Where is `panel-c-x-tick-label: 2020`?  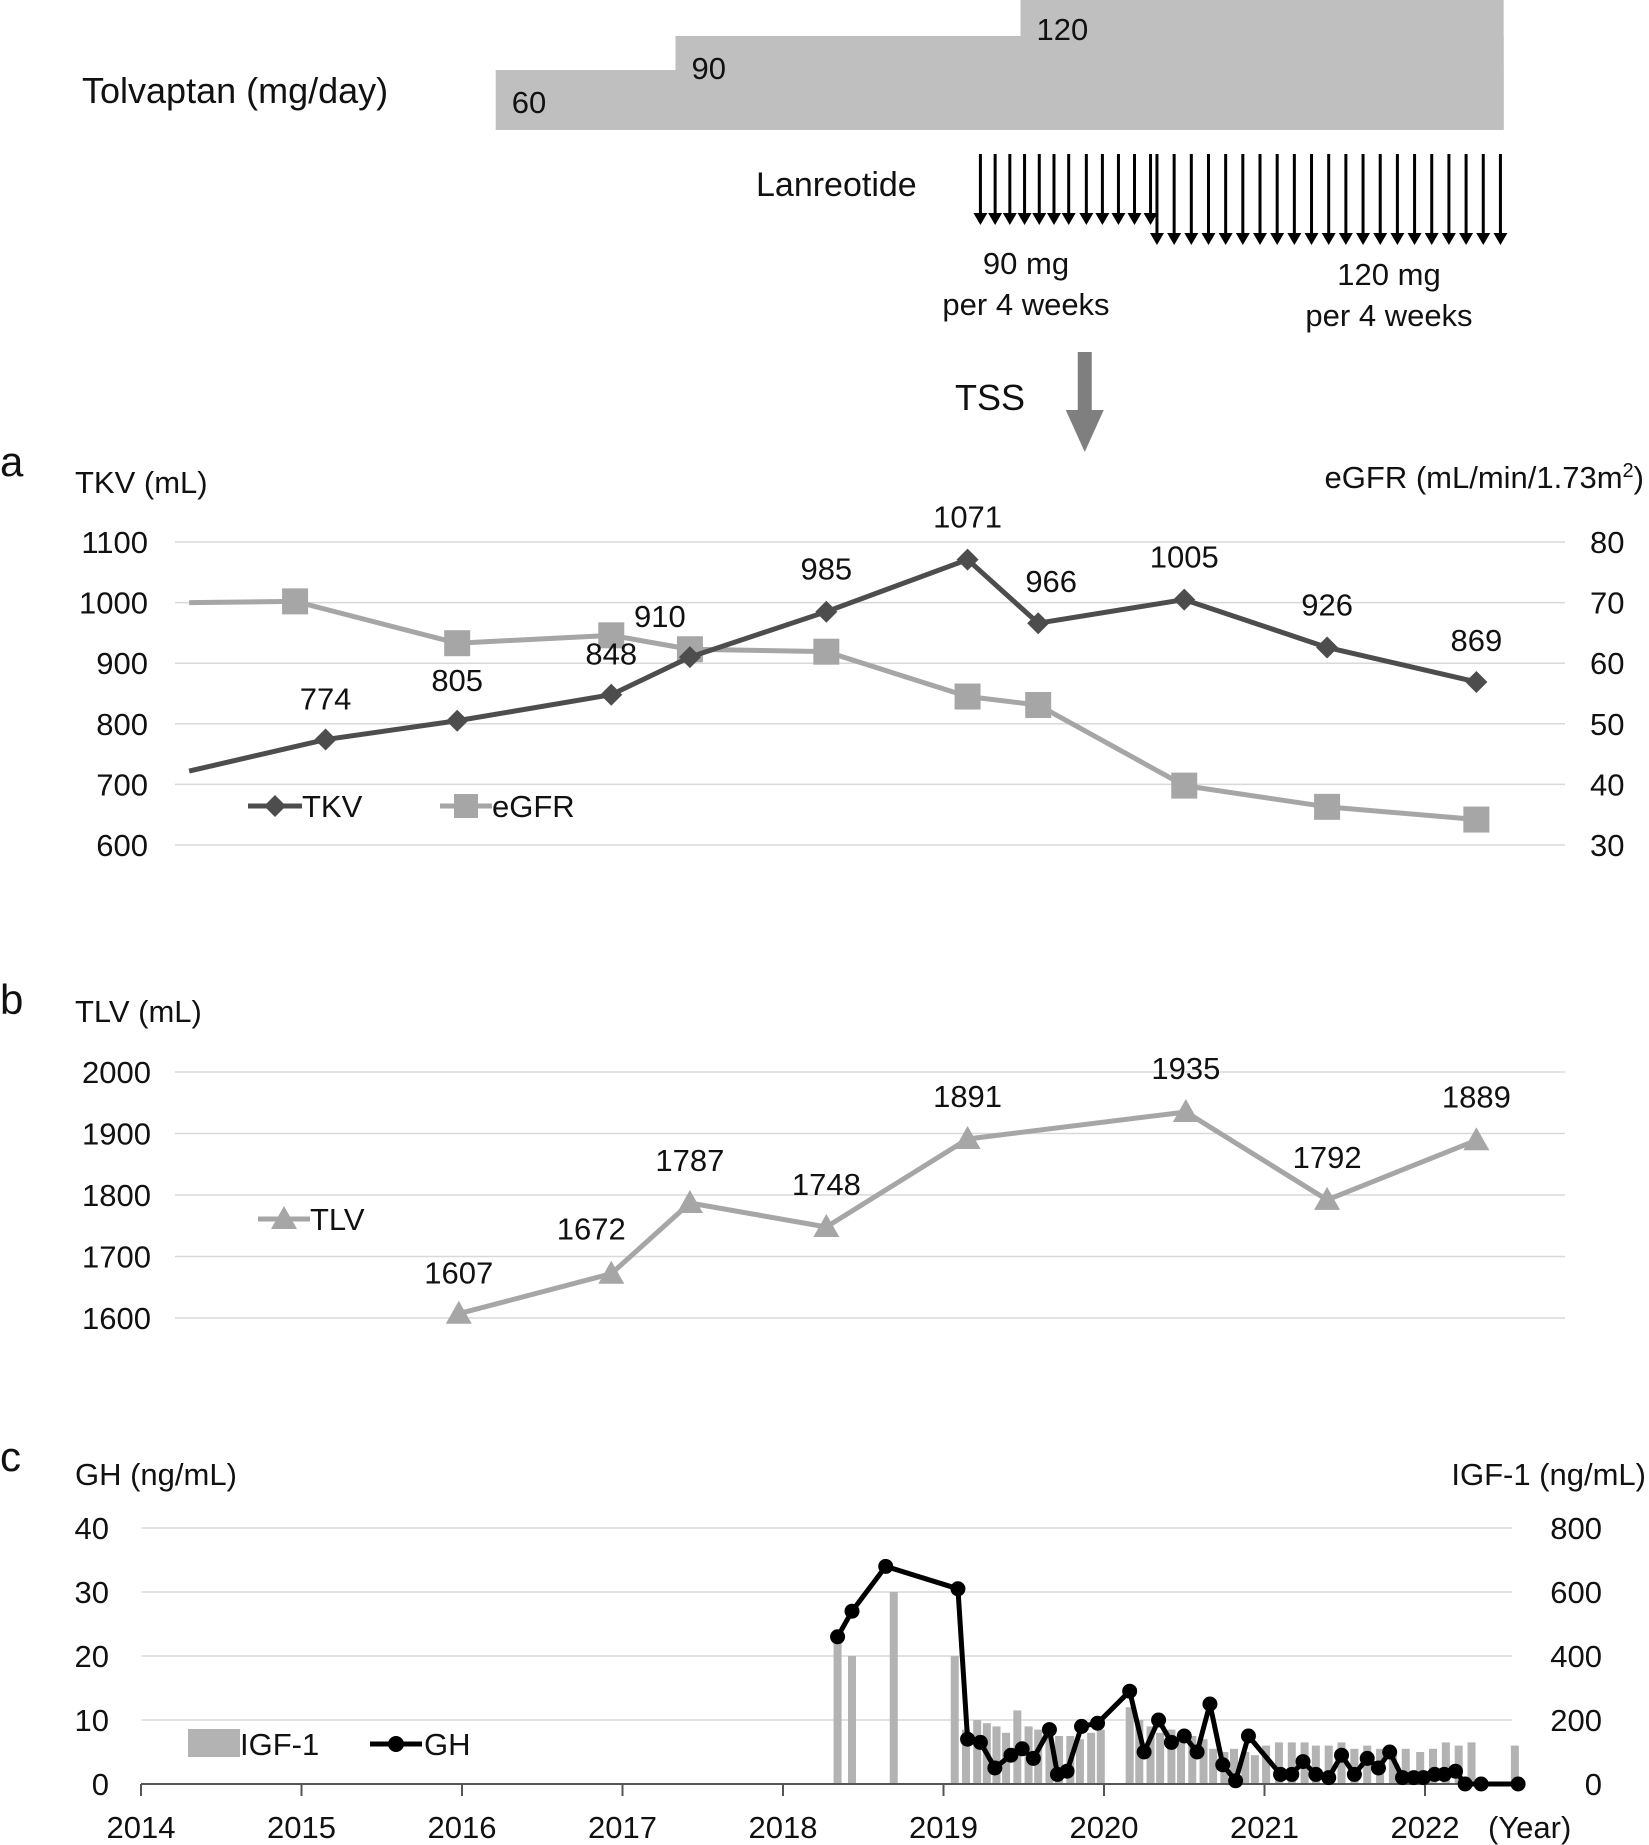 panel-c-x-tick-label: 2020 is located at coordinates (1104, 1827).